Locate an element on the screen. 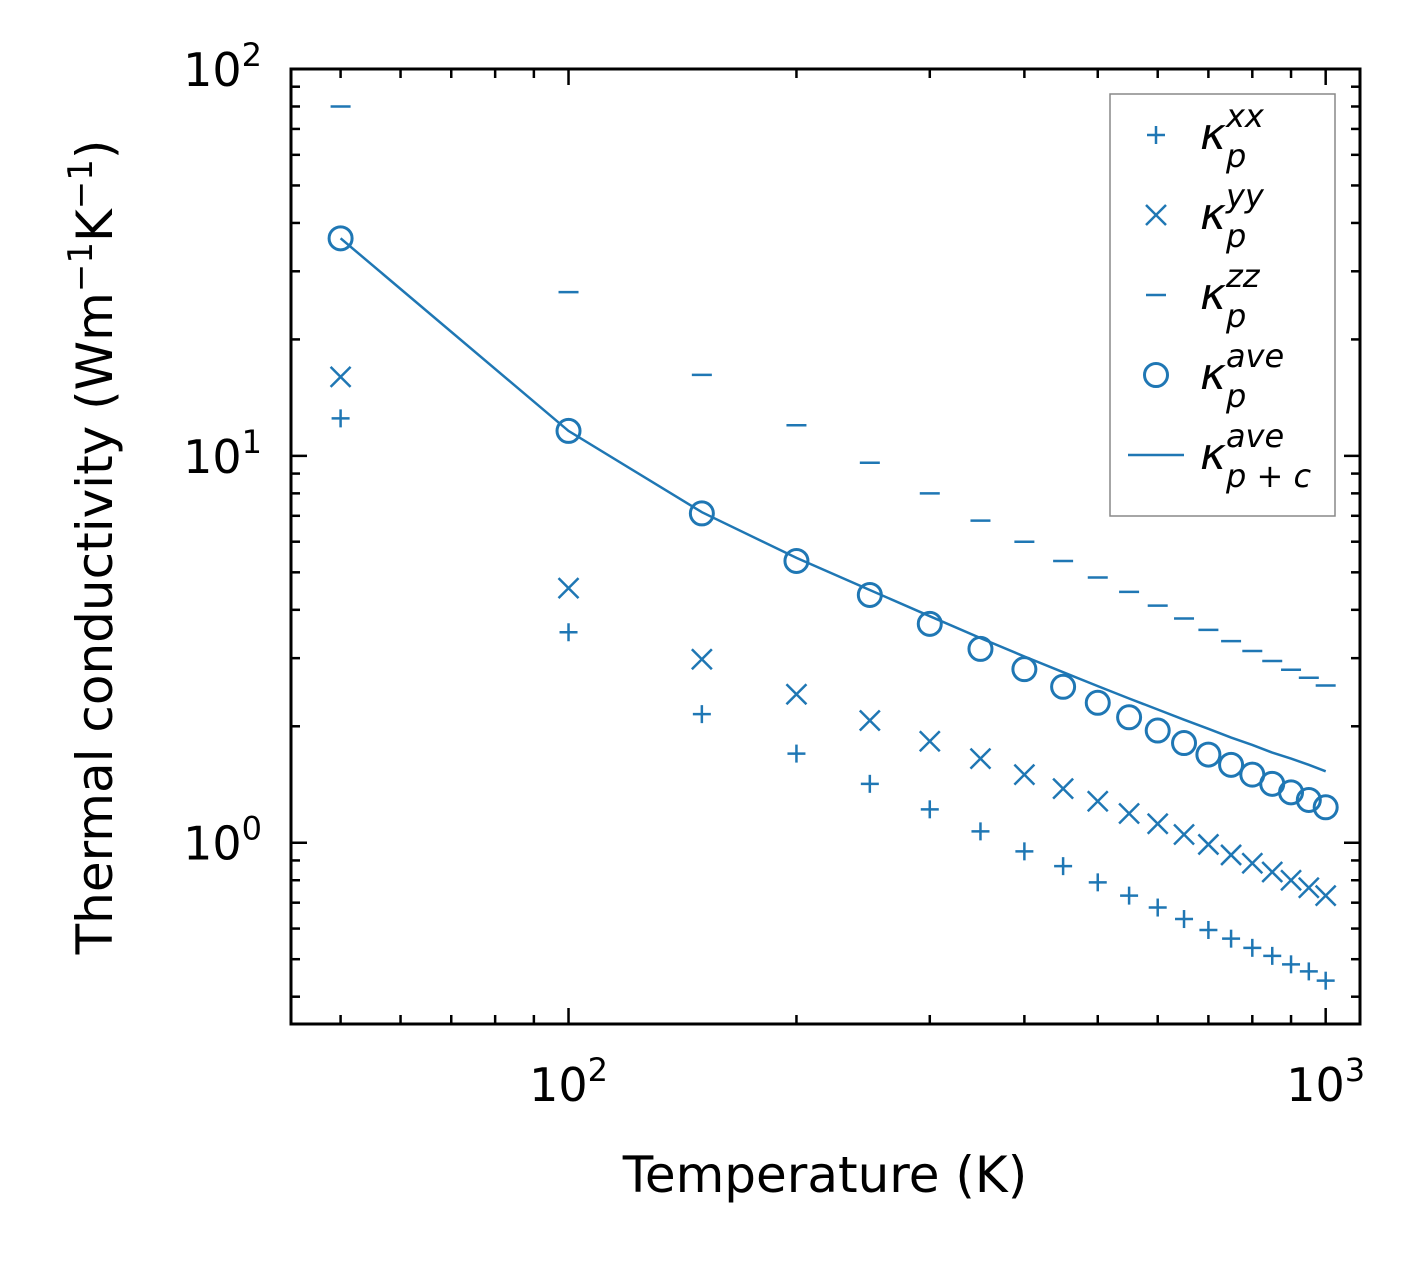 Image resolution: width=1421 pixels, height=1263 pixels. legend-entry-kappa_pc_ave: κave p + c is located at coordinates (1219, 456).